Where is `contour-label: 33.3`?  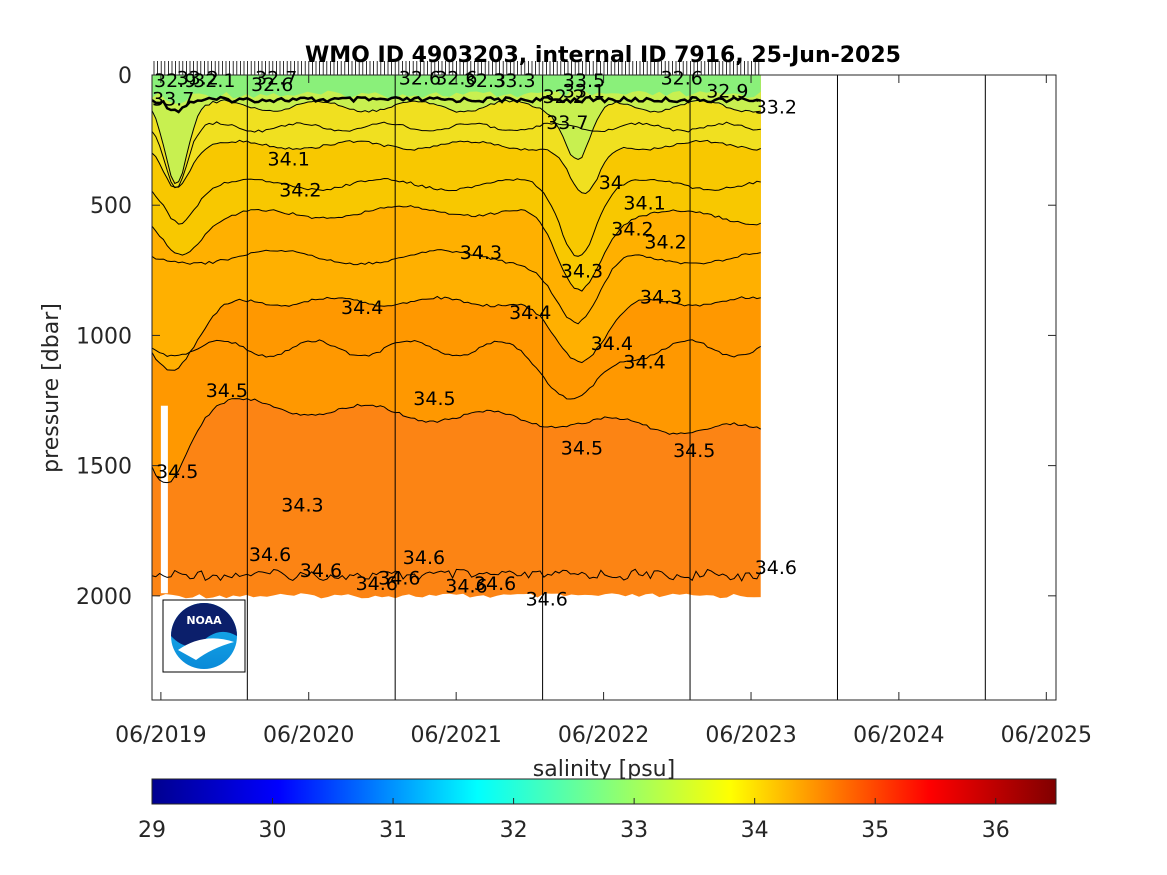
contour-label: 33.3 is located at coordinates (514, 81).